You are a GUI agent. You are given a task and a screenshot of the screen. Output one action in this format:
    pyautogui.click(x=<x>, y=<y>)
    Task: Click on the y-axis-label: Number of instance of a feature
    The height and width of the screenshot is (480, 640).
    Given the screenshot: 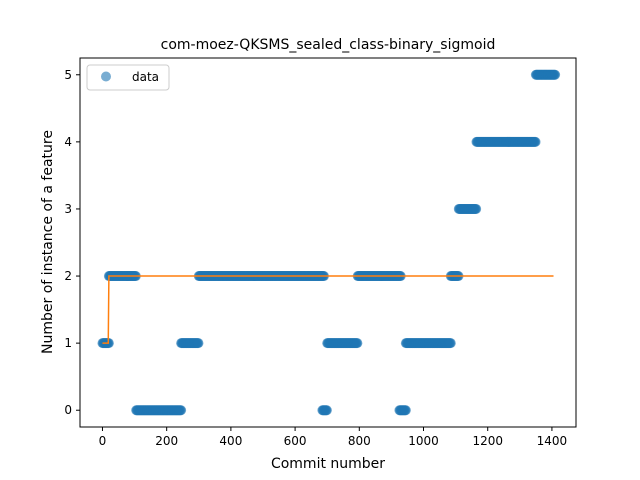 What is the action you would take?
    pyautogui.click(x=48, y=242)
    